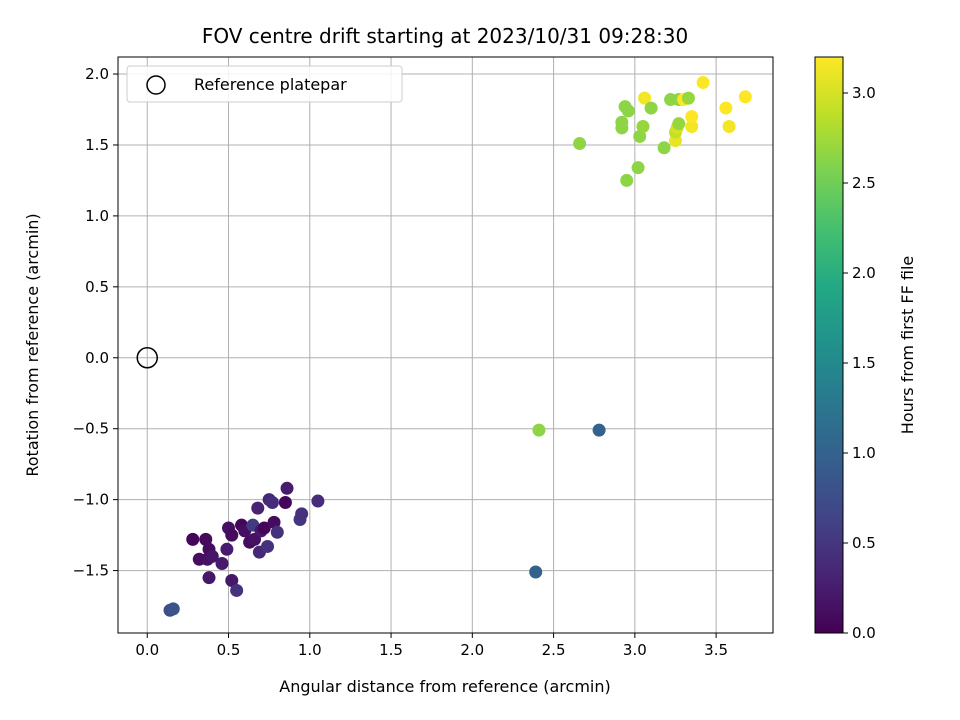 This screenshot has width=960, height=720. I want to click on reference-marker-group, so click(147, 358).